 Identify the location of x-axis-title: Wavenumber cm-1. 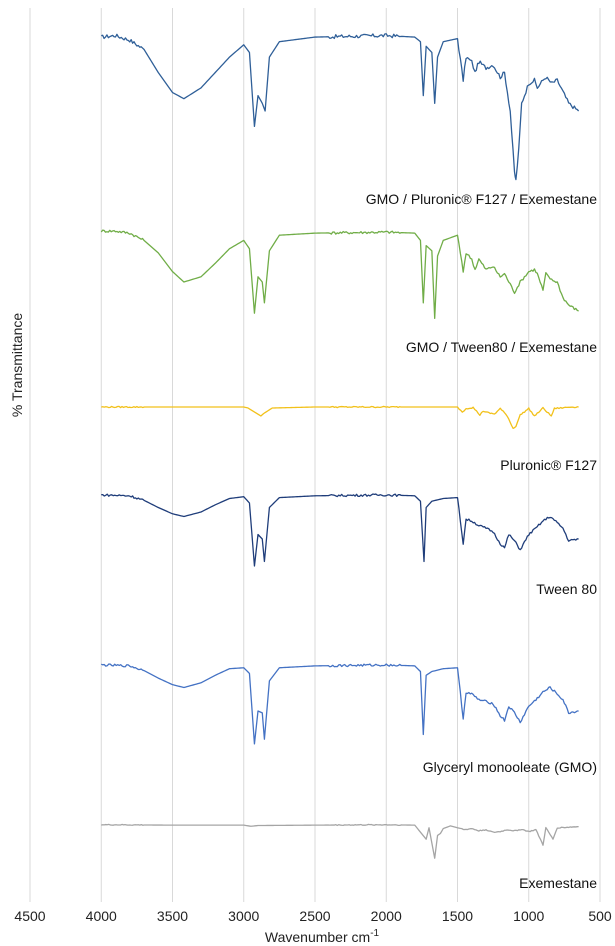
(322, 936).